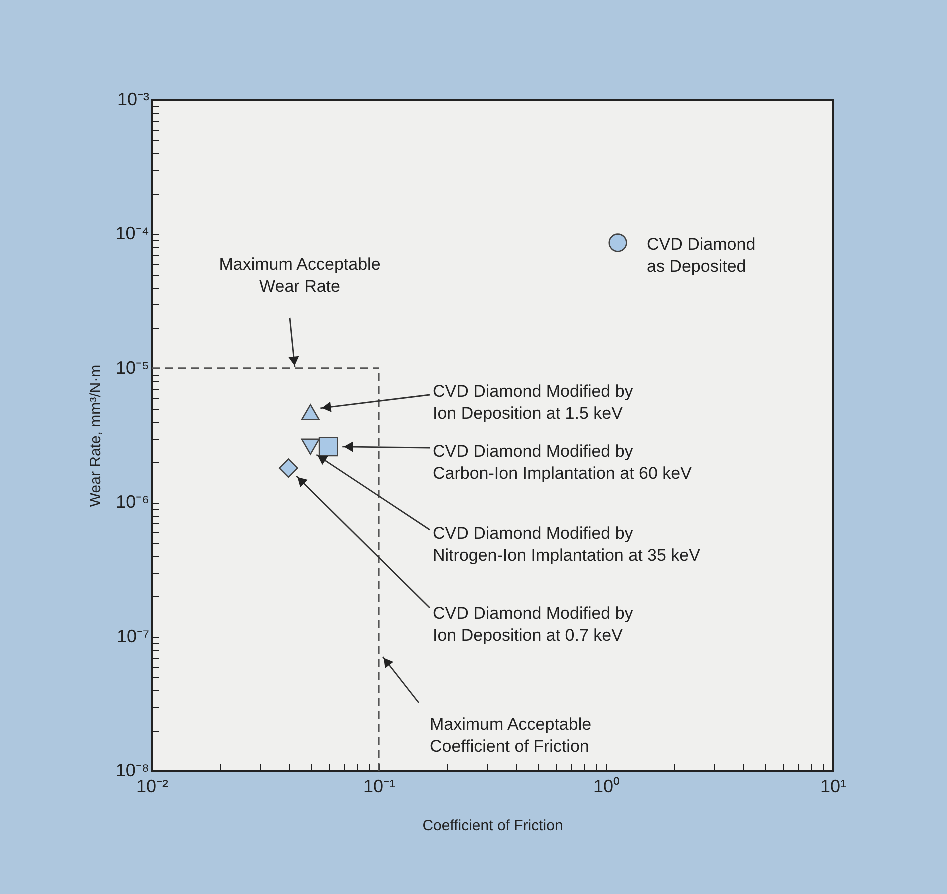 This screenshot has width=947, height=894. I want to click on x-tick-label: 10⁰, so click(606, 786).